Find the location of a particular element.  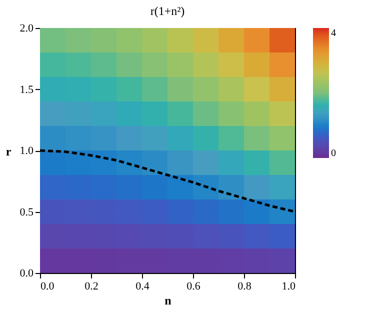

color-bar-label: 0 is located at coordinates (333, 153).